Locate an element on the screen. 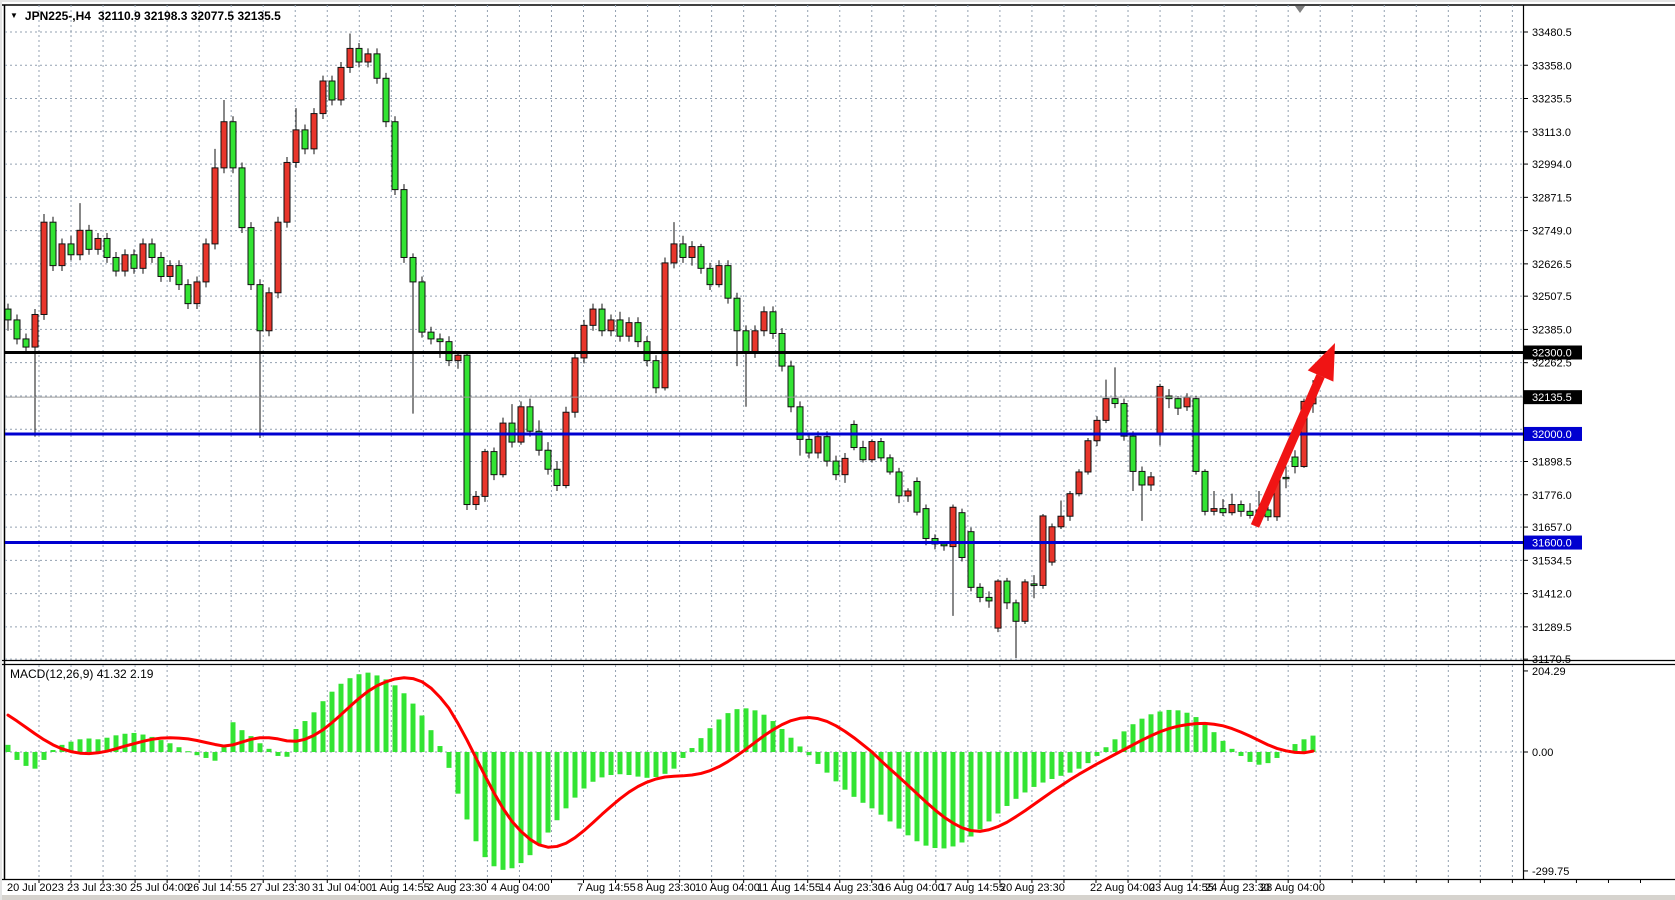 The height and width of the screenshot is (900, 1675). price-badge-32000.0: 32000.0 is located at coordinates (1553, 433).